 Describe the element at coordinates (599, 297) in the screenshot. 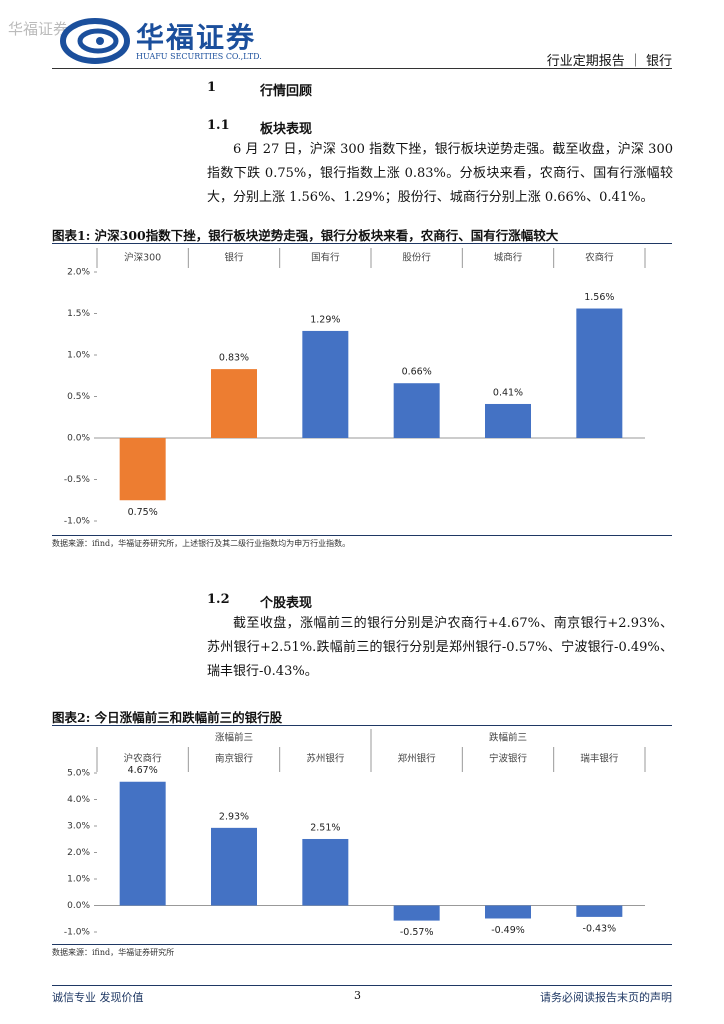

I see `value-label: 1.56%` at that location.